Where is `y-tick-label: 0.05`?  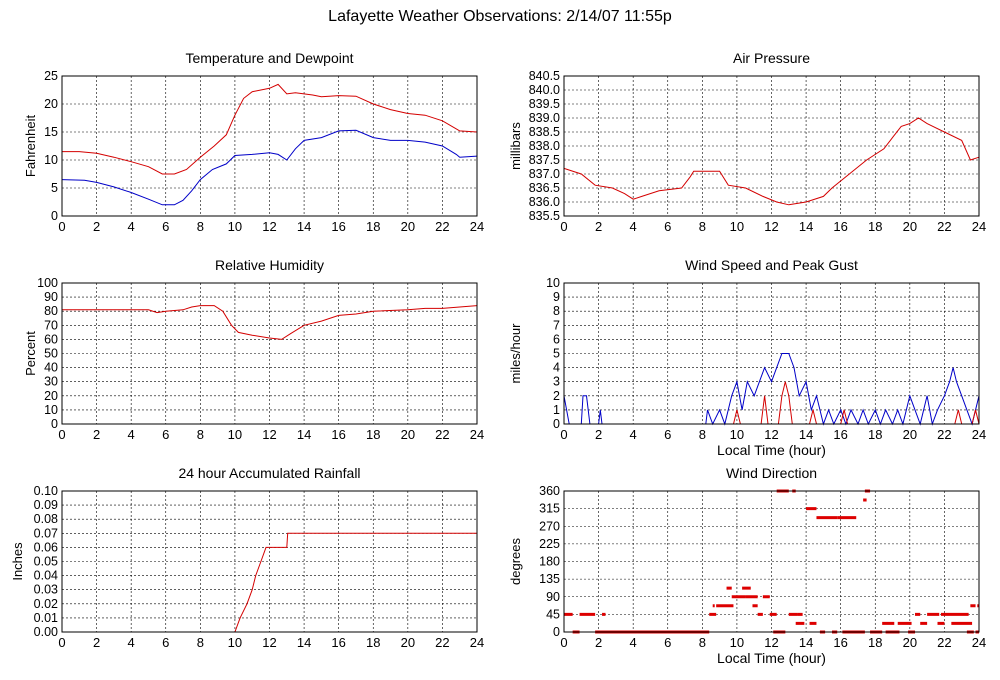 y-tick-label: 0.05 is located at coordinates (46, 562).